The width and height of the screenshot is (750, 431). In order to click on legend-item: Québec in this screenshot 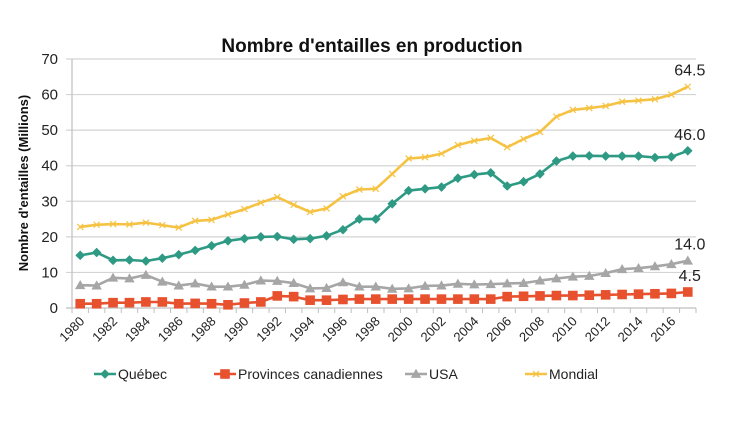, I will do `click(130, 374)`.